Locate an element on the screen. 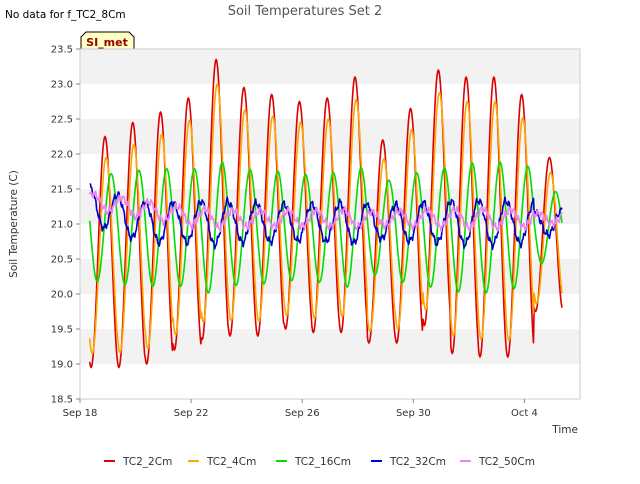 The width and height of the screenshot is (640, 484). x-tick-label: Oct 4 is located at coordinates (524, 413).